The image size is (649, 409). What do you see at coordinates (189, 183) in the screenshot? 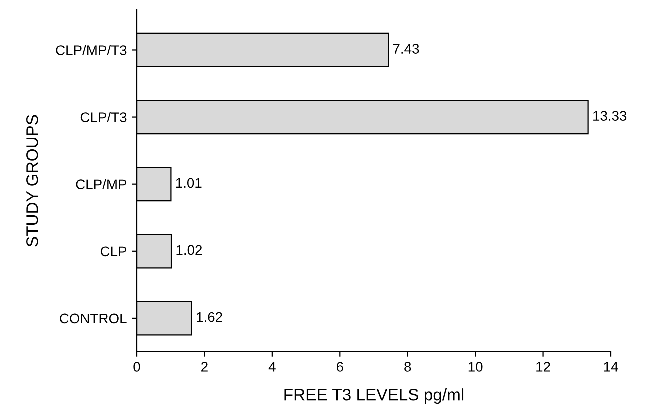
I see `data-label: 1.01` at bounding box center [189, 183].